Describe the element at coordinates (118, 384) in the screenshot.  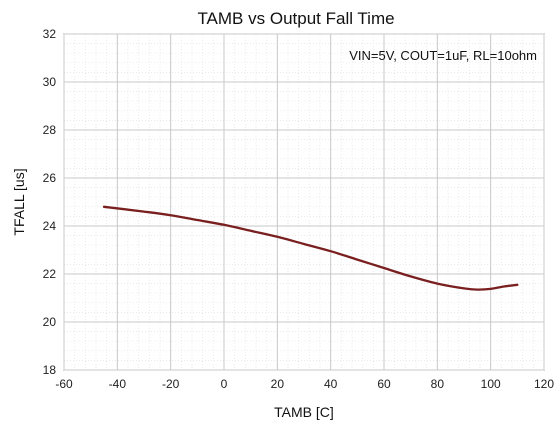
I see `x-tick-label: -40` at that location.